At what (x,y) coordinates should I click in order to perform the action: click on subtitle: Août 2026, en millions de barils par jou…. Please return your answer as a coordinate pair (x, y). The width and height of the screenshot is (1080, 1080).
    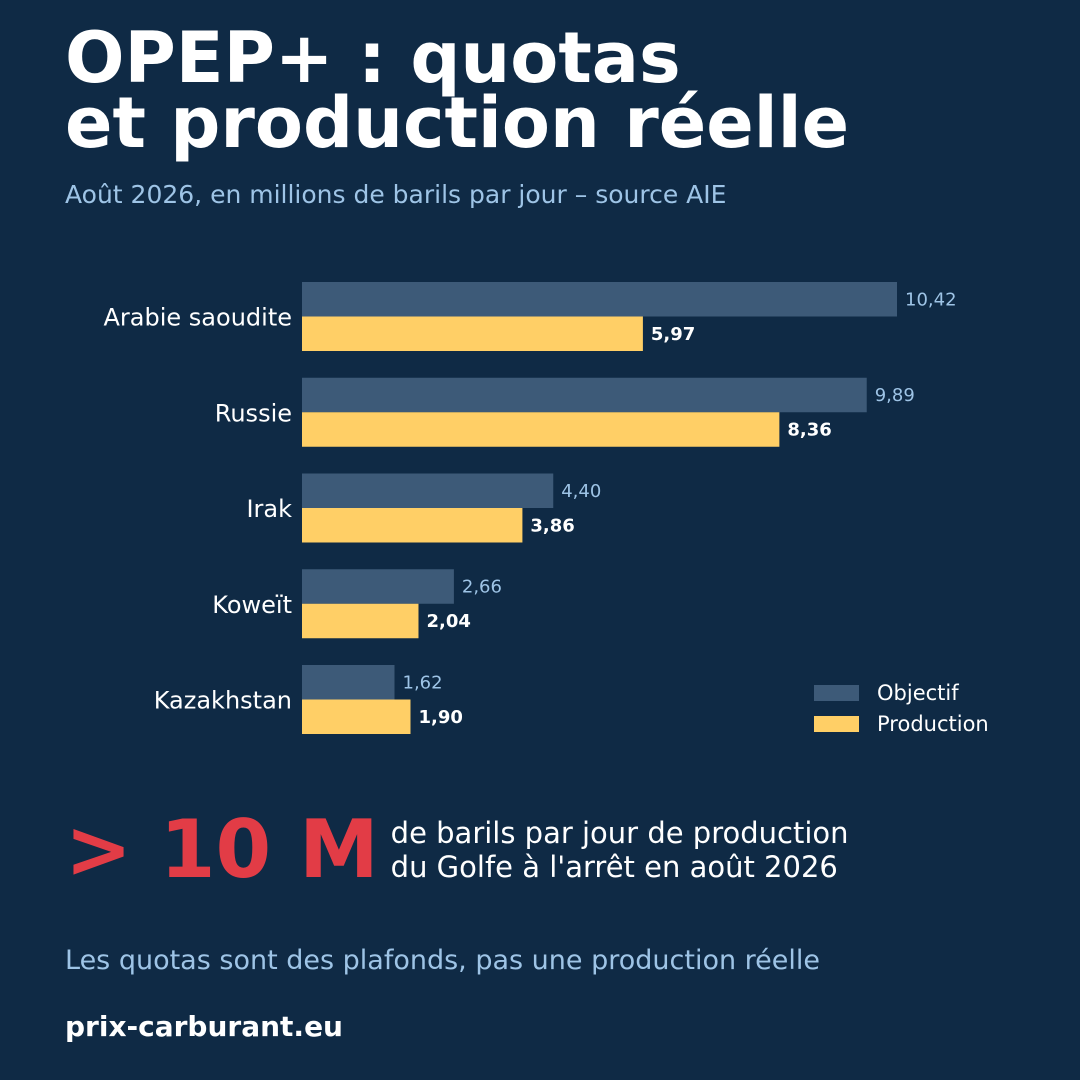
    Looking at the image, I should click on (396, 194).